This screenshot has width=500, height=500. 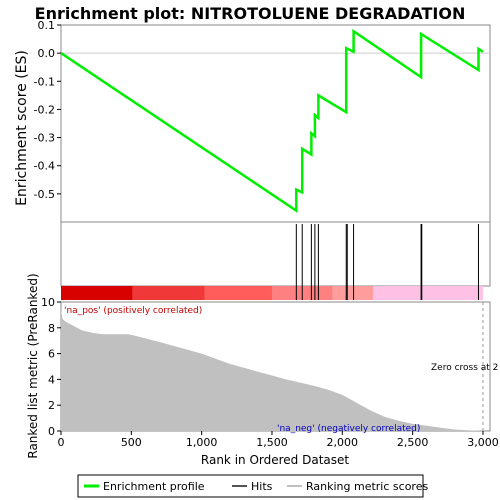 I want to click on zero-cross-label: Zero cross at 2, so click(x=464, y=368).